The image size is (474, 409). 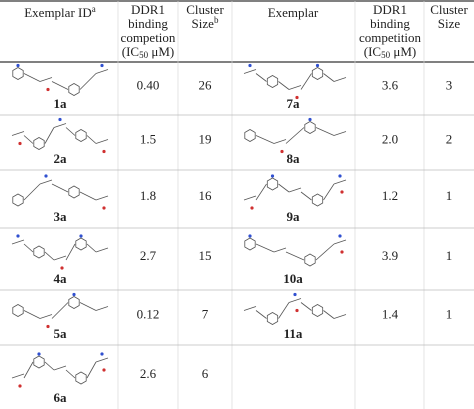 I want to click on header-text: Sizeb, so click(x=205, y=23).